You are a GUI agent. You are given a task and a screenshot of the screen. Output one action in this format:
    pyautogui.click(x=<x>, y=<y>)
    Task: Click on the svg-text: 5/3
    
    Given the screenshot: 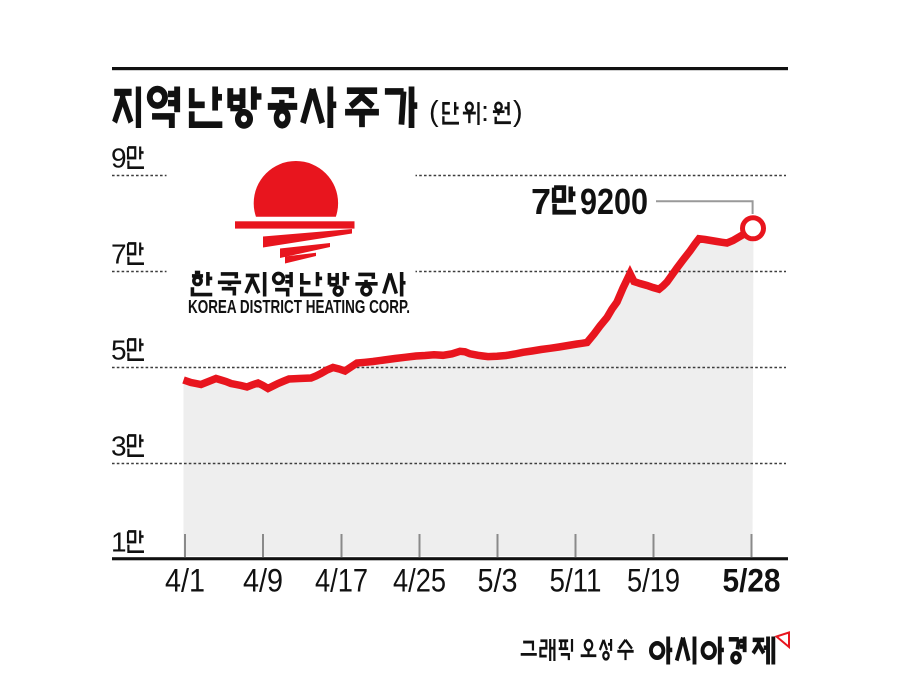 What is the action you would take?
    pyautogui.click(x=498, y=581)
    